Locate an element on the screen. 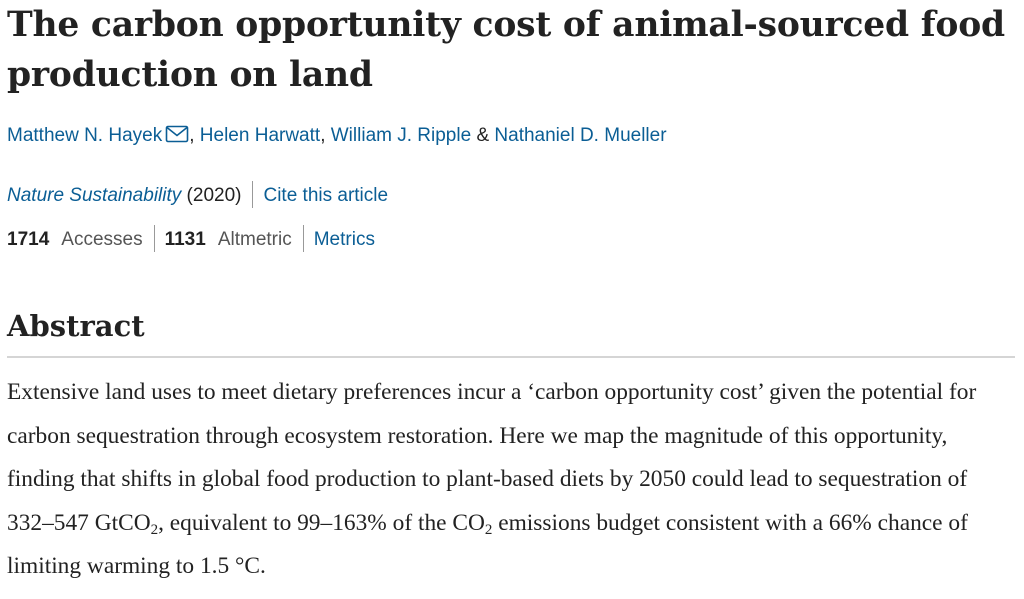 Image resolution: width=1024 pixels, height=599 pixels. section-divider is located at coordinates (511, 357).